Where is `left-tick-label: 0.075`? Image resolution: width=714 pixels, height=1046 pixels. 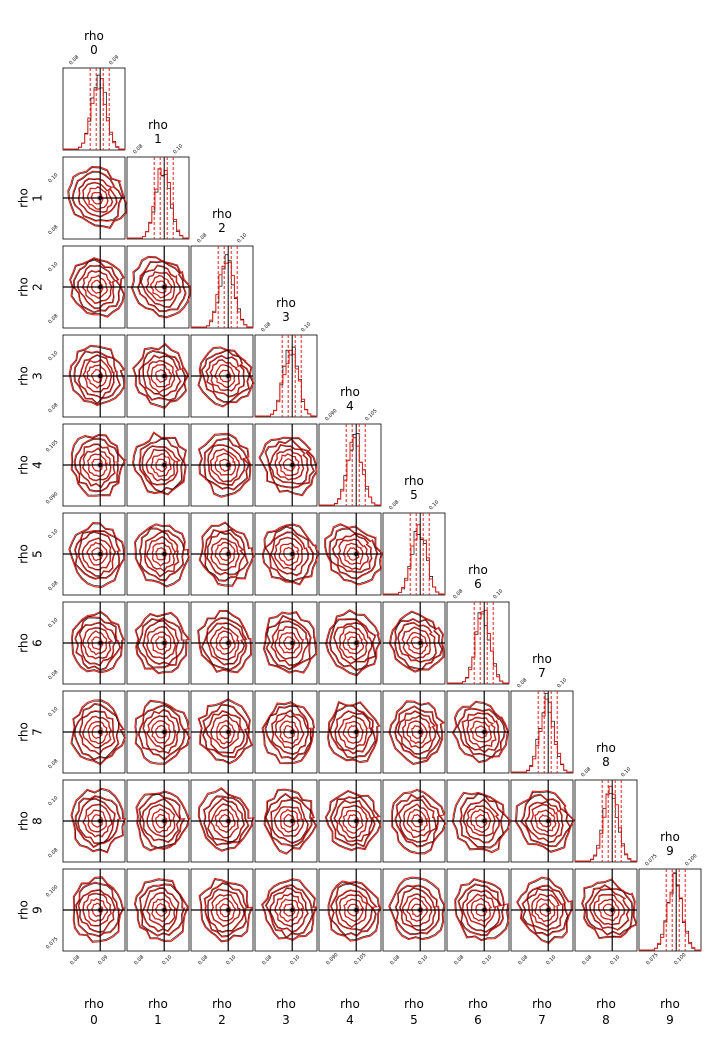 left-tick-label: 0.075 is located at coordinates (52, 943).